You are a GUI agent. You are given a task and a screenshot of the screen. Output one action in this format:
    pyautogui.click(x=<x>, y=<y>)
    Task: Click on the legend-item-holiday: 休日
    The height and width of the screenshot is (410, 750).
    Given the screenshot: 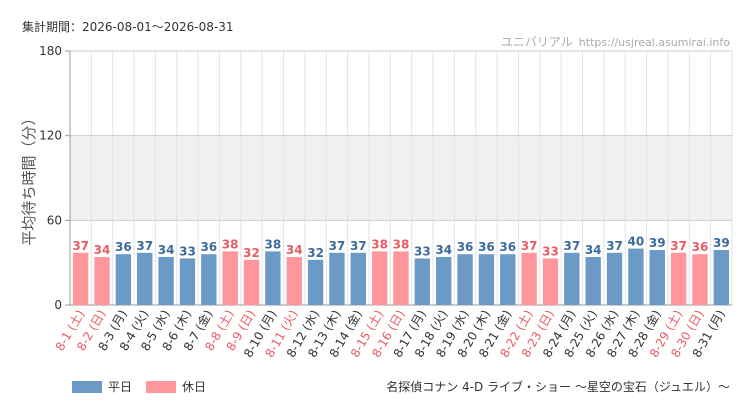 What is the action you would take?
    pyautogui.click(x=176, y=386)
    